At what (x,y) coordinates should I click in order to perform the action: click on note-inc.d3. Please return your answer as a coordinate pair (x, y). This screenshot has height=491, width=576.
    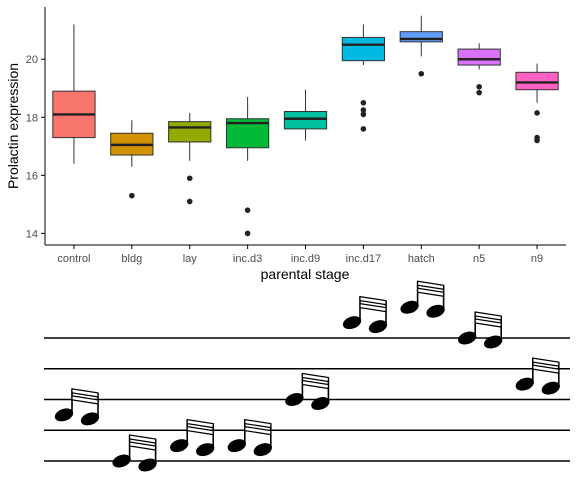
    Looking at the image, I should click on (249, 437).